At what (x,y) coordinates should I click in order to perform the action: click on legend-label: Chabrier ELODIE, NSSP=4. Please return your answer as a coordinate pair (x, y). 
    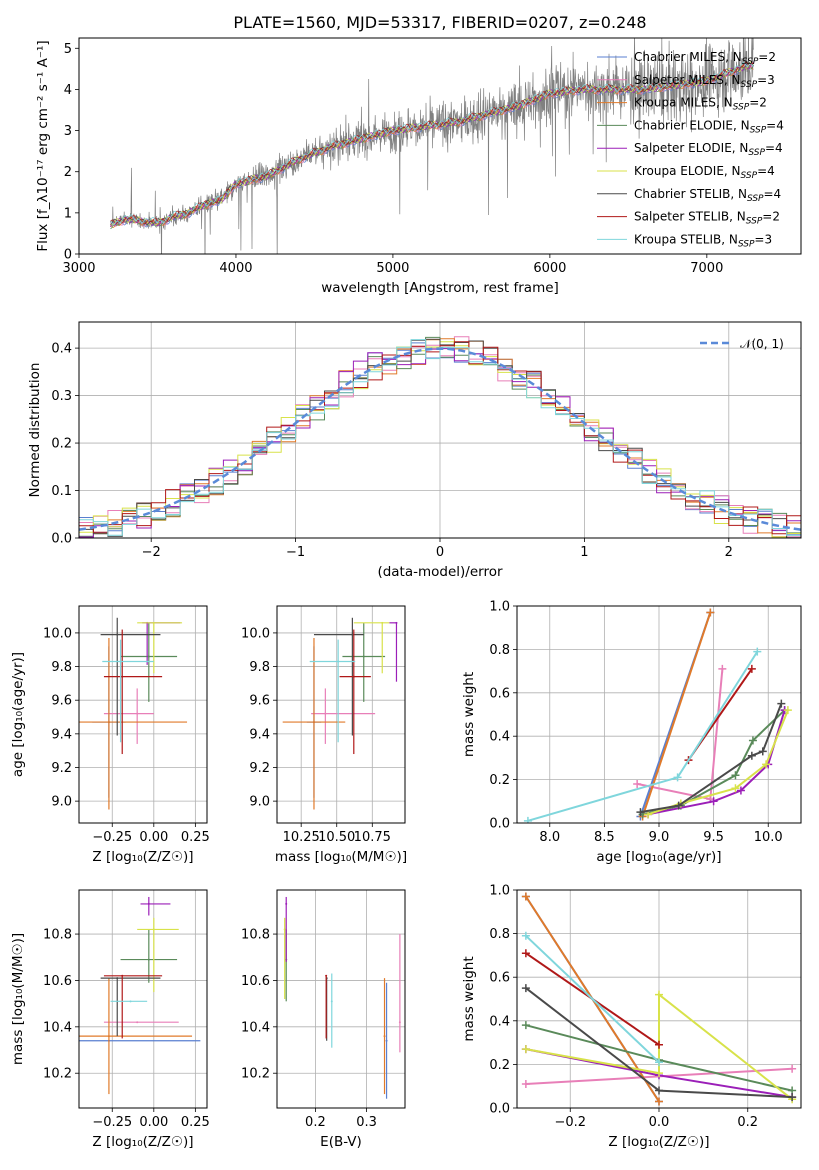
    Looking at the image, I should click on (709, 126).